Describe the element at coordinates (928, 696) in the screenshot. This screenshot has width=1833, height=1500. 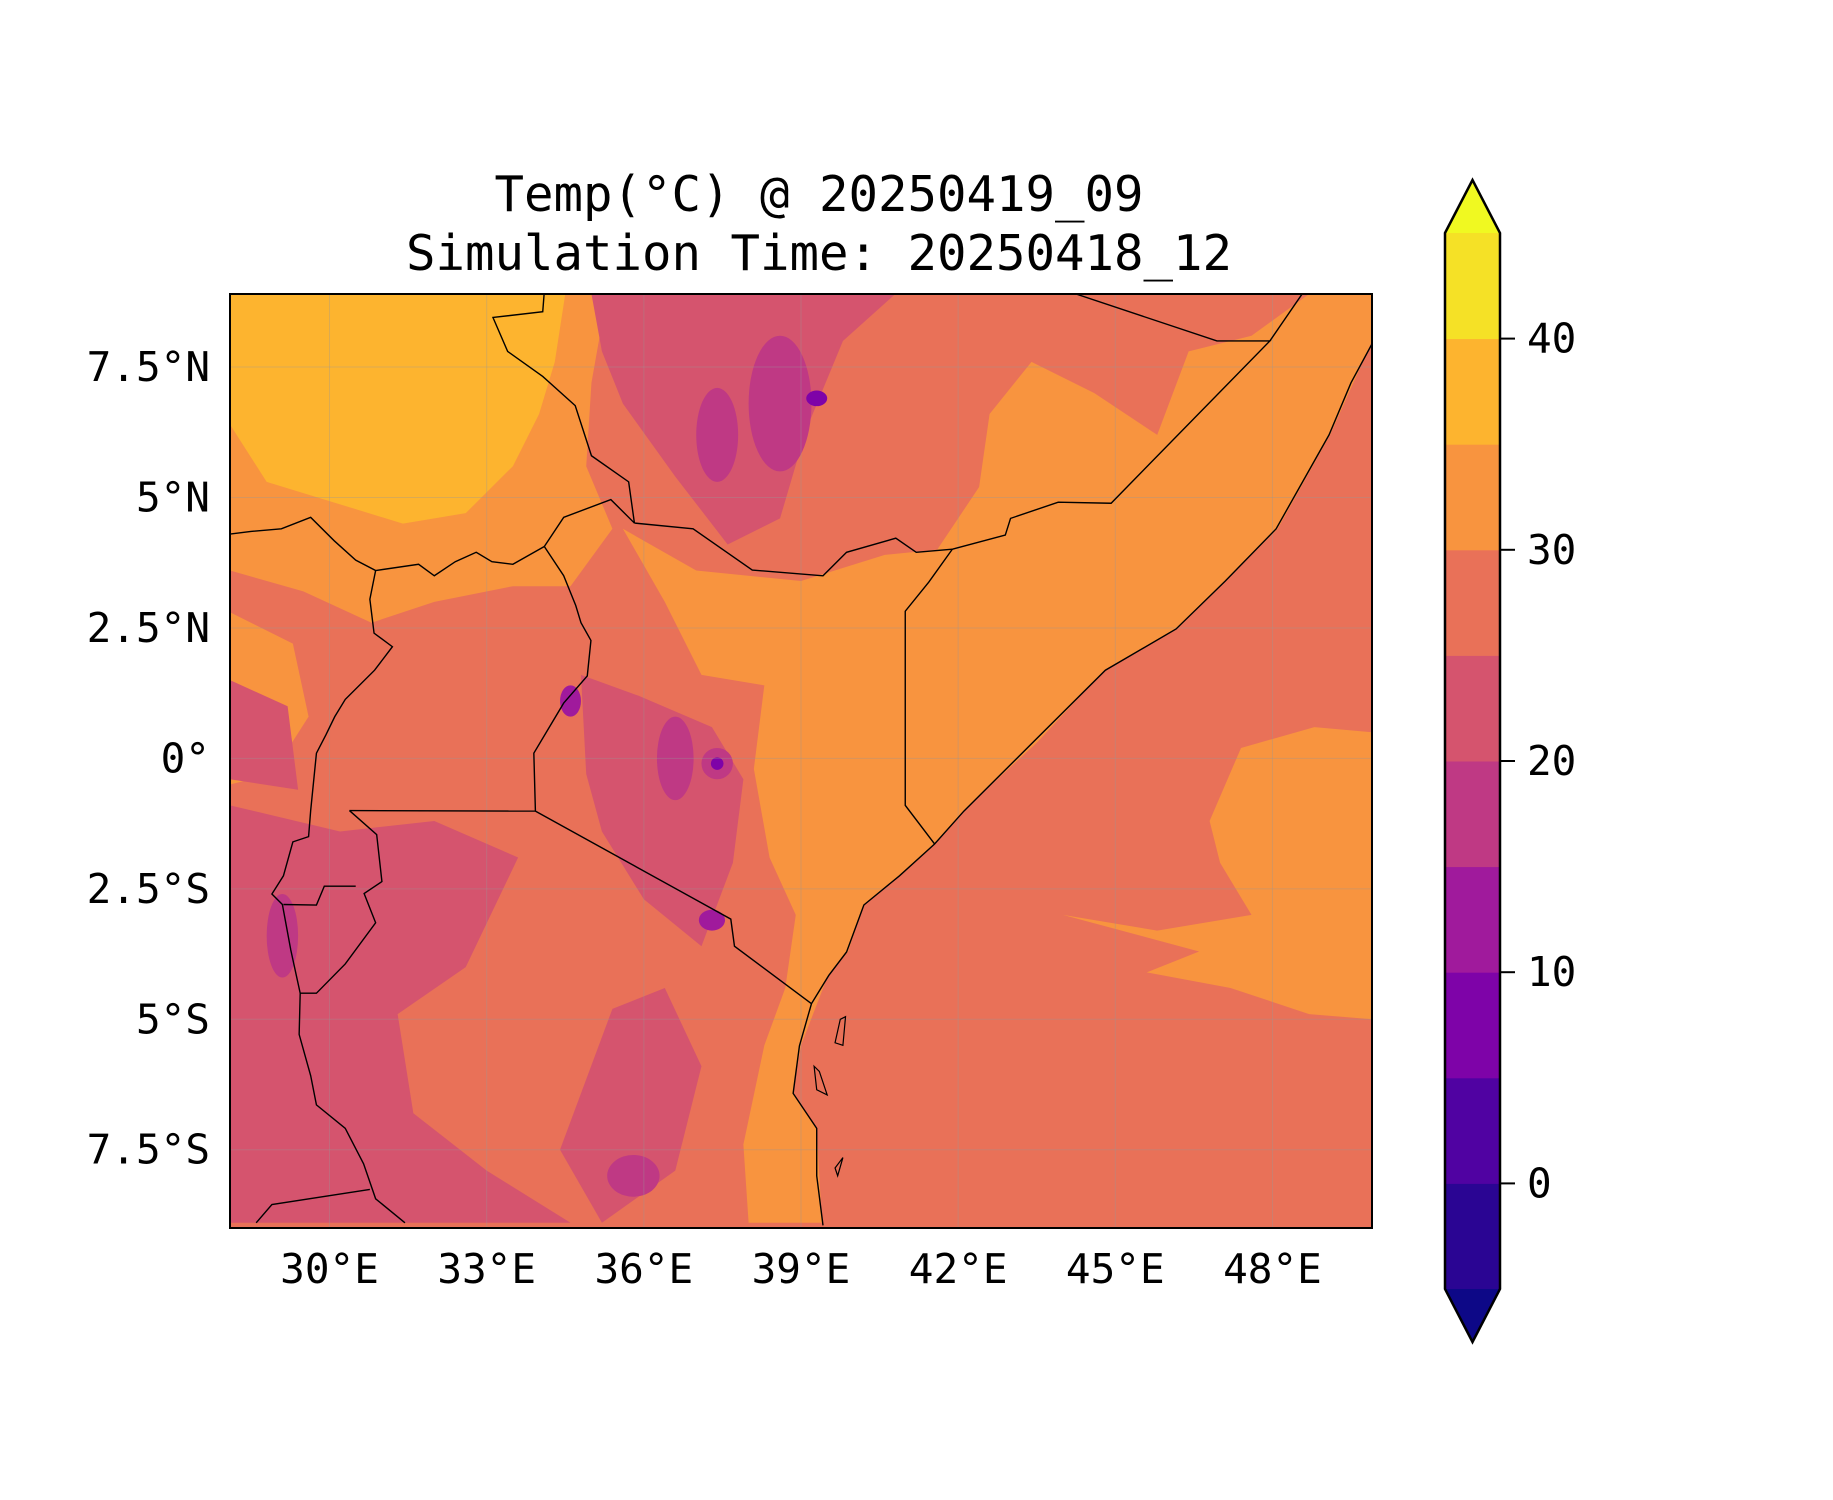
I see `border-kenya-somalia` at that location.